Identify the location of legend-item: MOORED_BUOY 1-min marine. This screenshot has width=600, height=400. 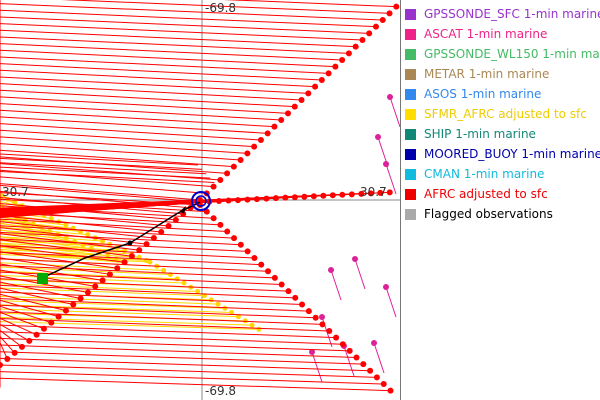
(502, 154).